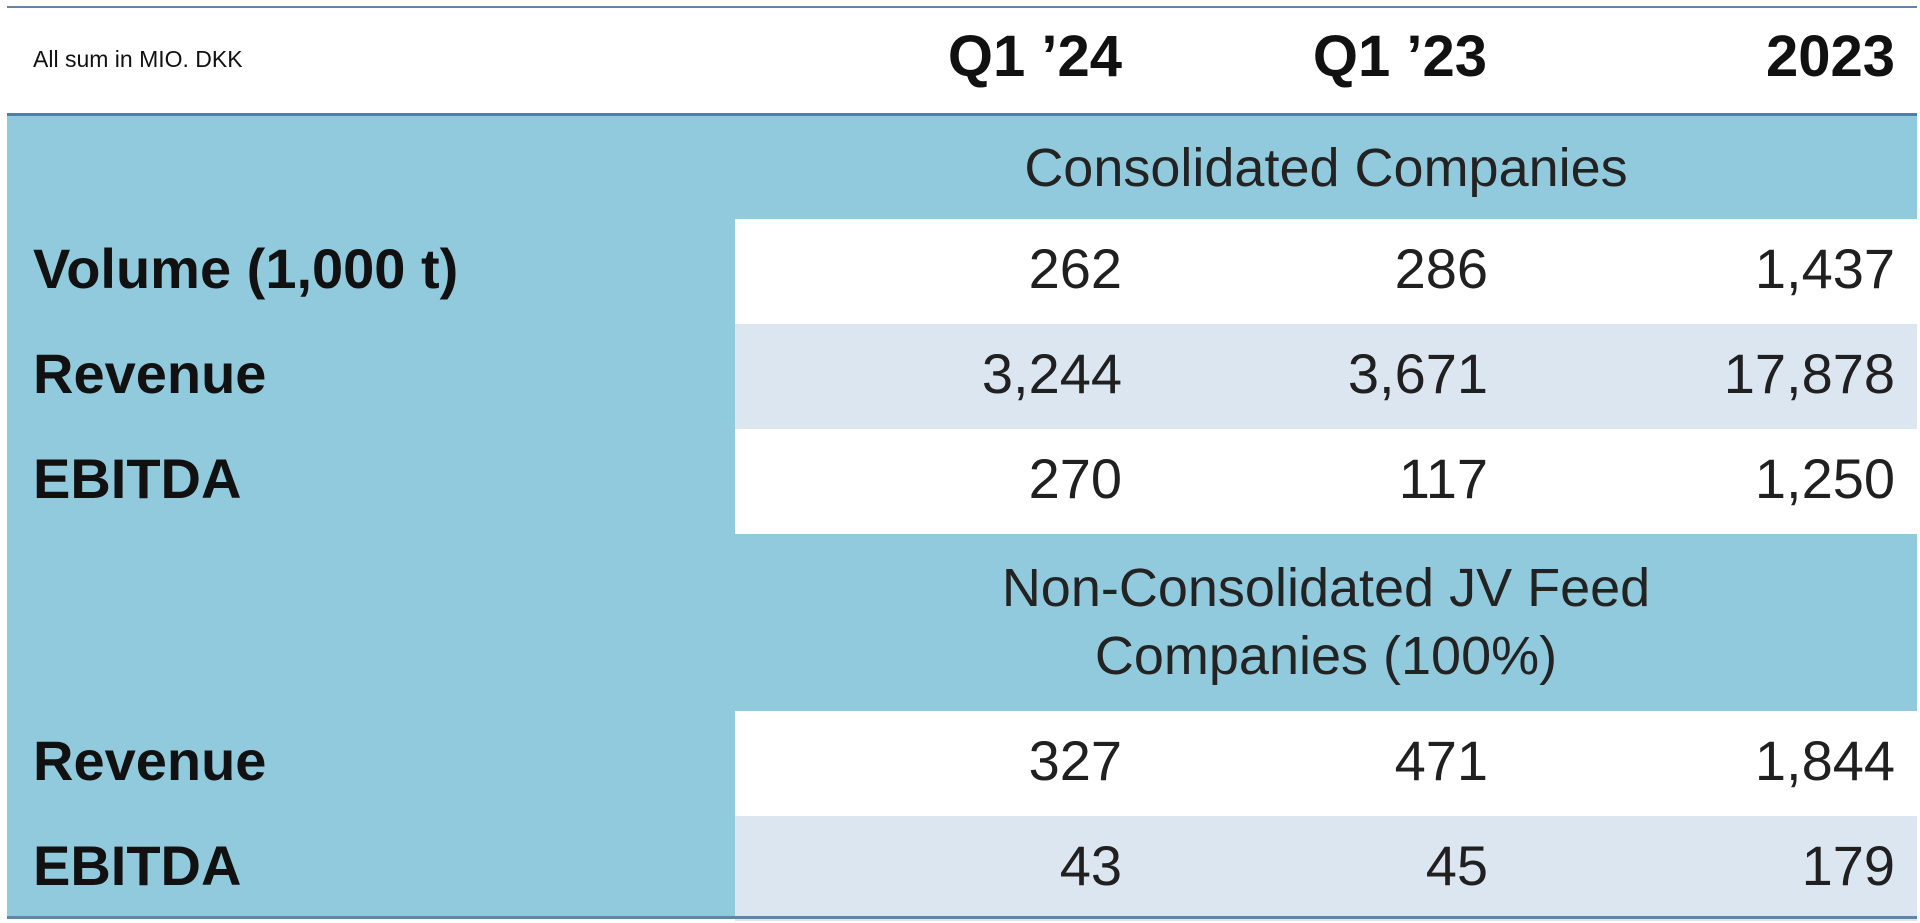  I want to click on column-header-2023: 2023, so click(1830, 56).